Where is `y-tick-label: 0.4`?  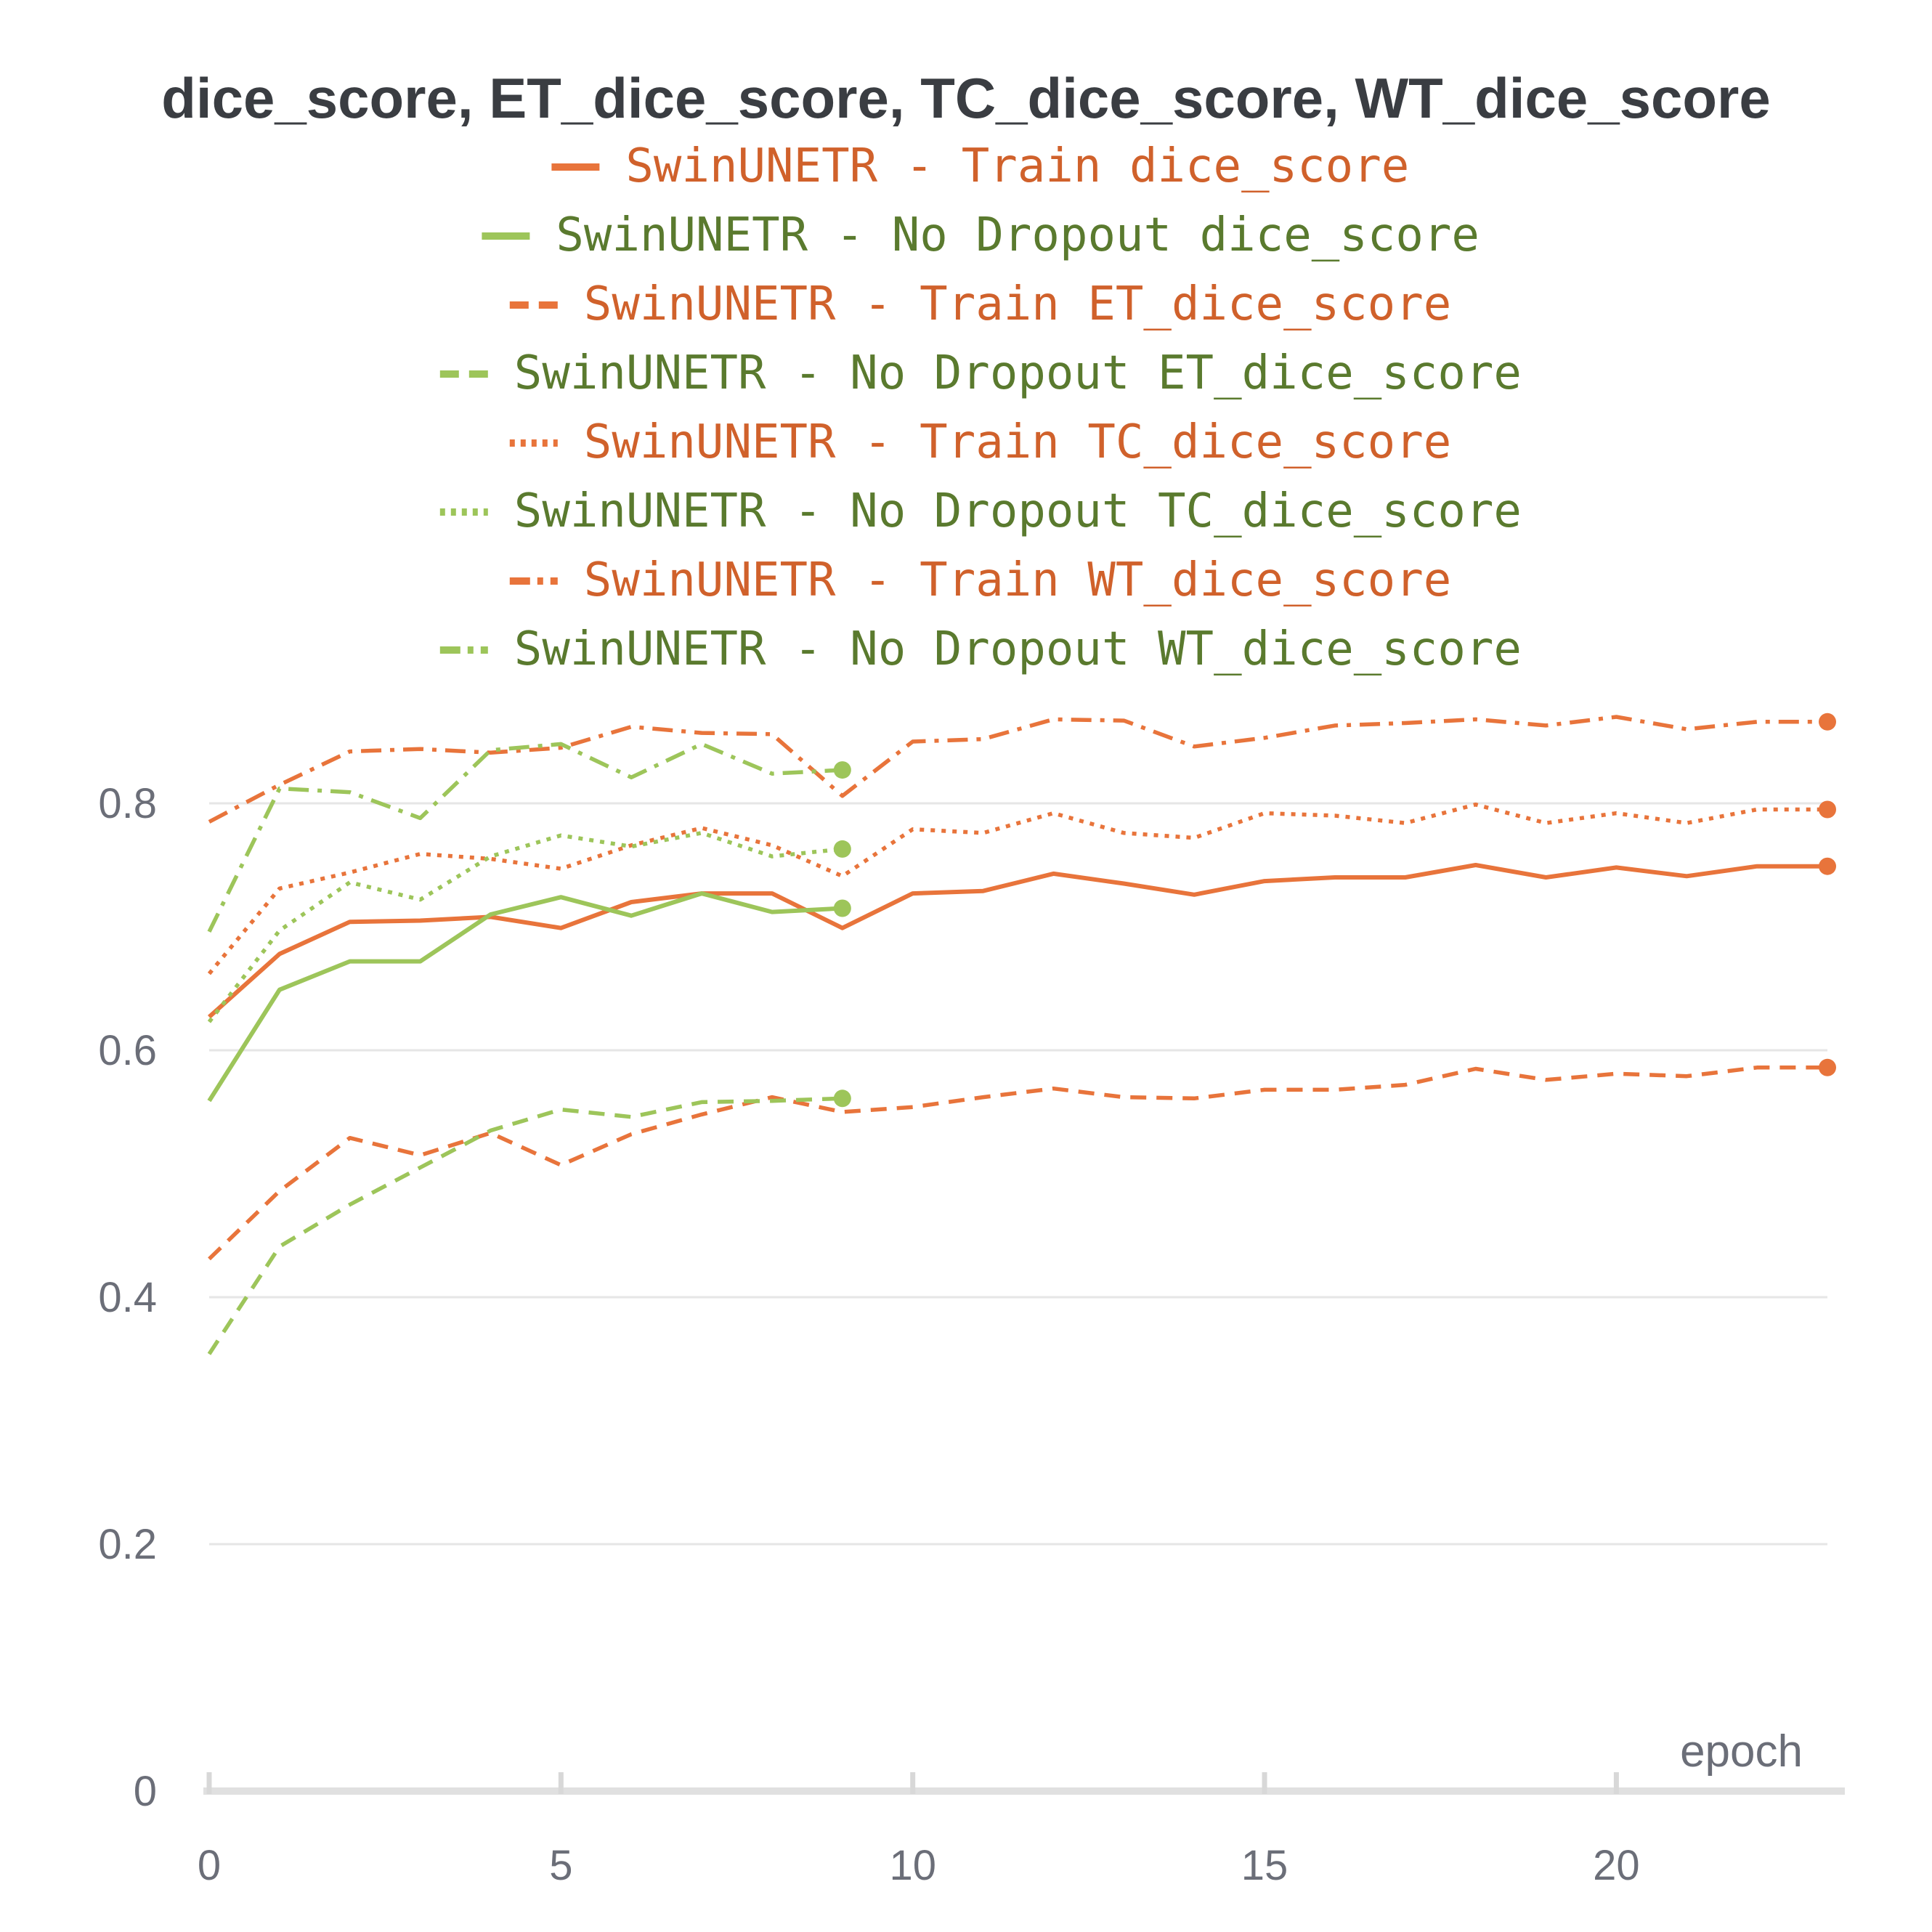
y-tick-label: 0.4 is located at coordinates (127, 1297).